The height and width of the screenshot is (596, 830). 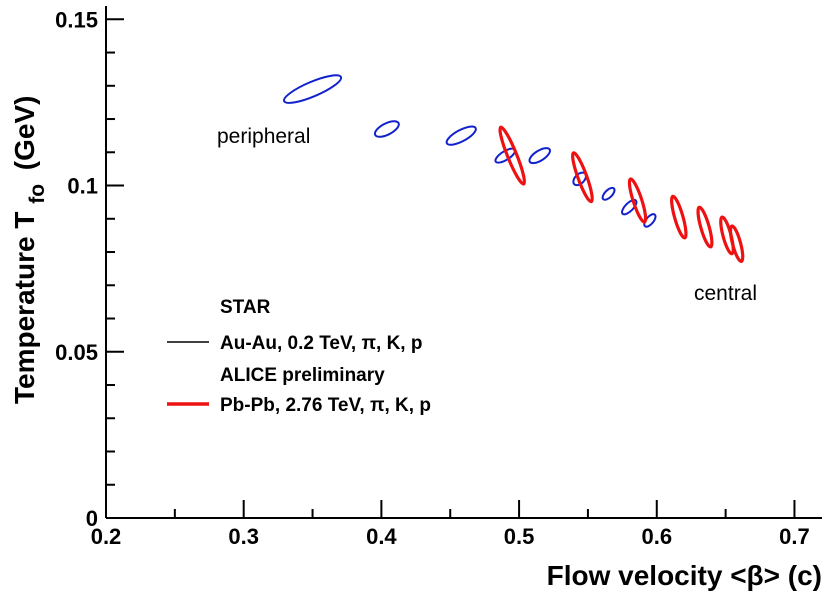 What do you see at coordinates (263, 136) in the screenshot?
I see `annotation-peripheral: peripheral` at bounding box center [263, 136].